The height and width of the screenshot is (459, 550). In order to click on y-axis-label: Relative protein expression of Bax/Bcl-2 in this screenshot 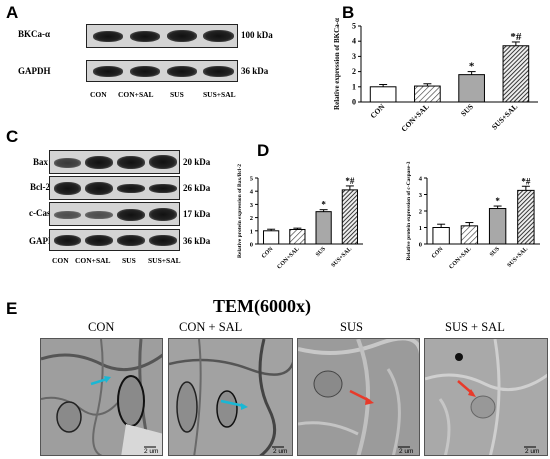, I will do `click(240, 211)`.